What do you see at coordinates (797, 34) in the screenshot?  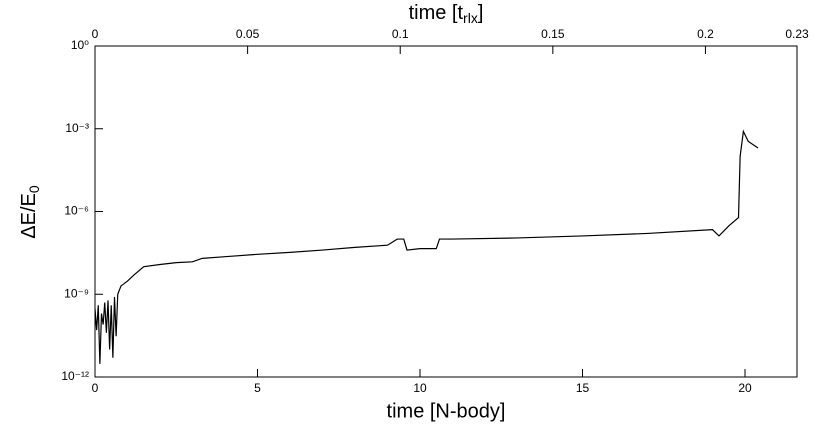 I see `x2-tick-label: 0.23` at bounding box center [797, 34].